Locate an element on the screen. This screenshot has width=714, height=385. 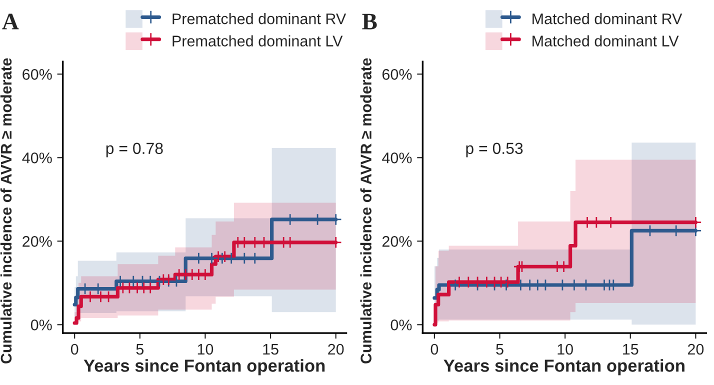
chart-title: A is located at coordinates (10, 22).